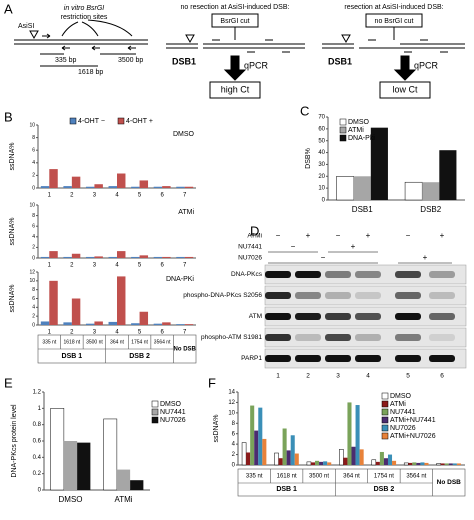 The height and width of the screenshot is (520, 474). I want to click on treatment-sign: −, so click(278, 235).